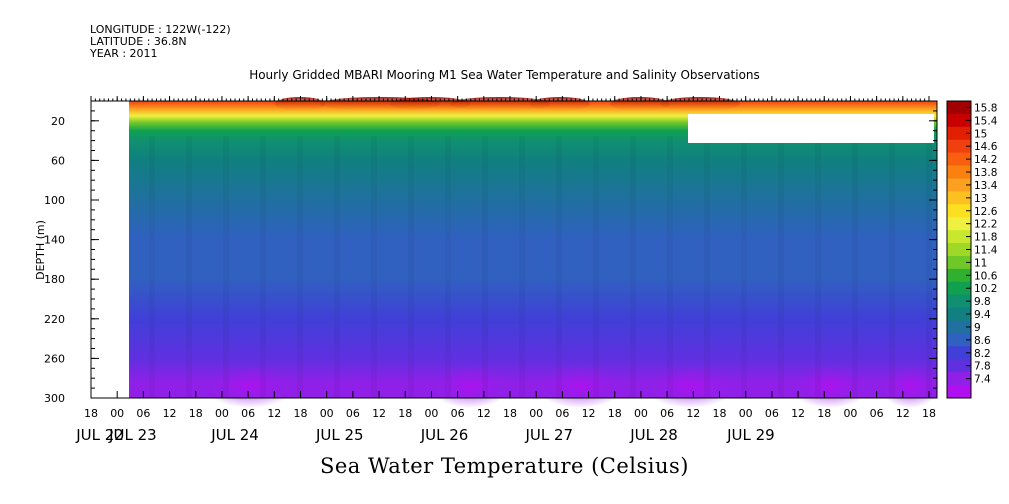 This screenshot has width=1009, height=504. What do you see at coordinates (980, 263) in the screenshot?
I see `colorbar-label: 11` at bounding box center [980, 263].